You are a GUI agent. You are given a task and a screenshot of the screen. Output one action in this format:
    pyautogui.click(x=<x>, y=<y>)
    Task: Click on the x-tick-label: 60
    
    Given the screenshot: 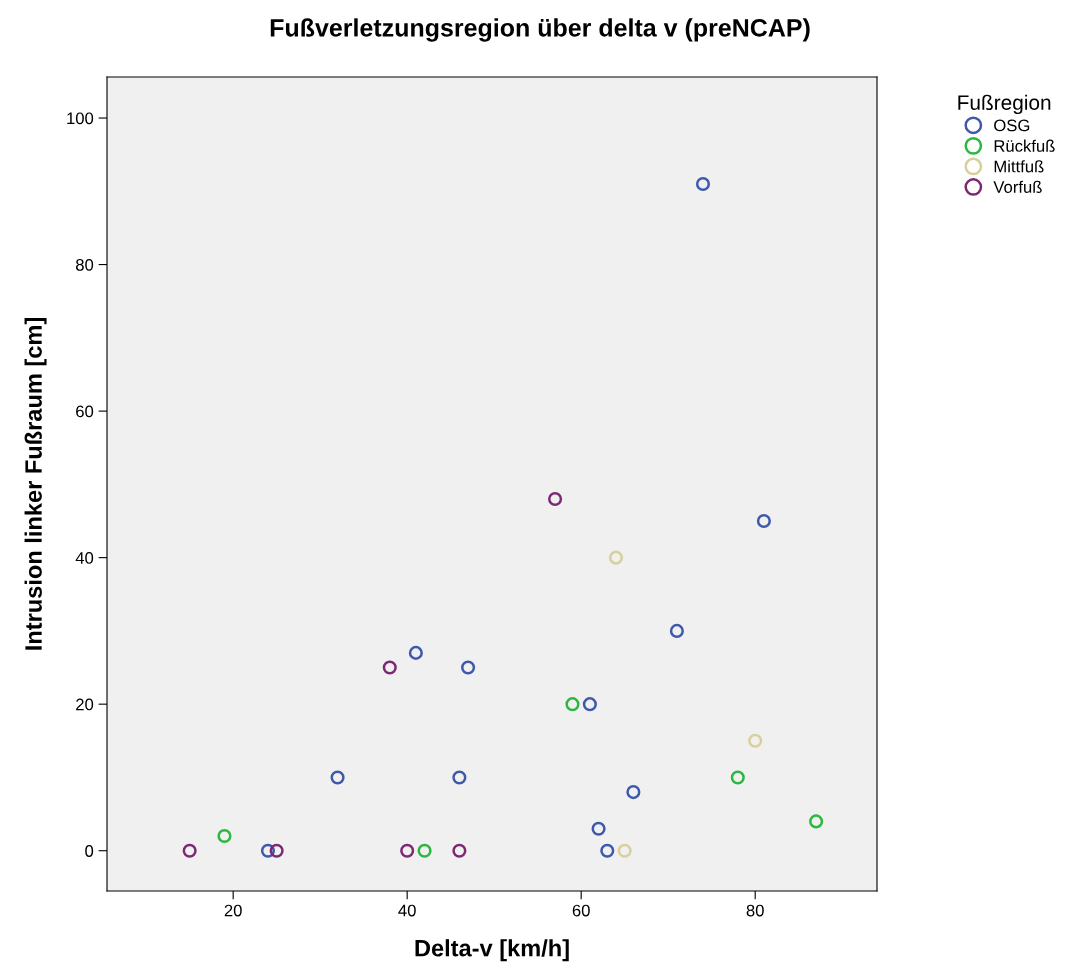 What is the action you would take?
    pyautogui.click(x=581, y=910)
    